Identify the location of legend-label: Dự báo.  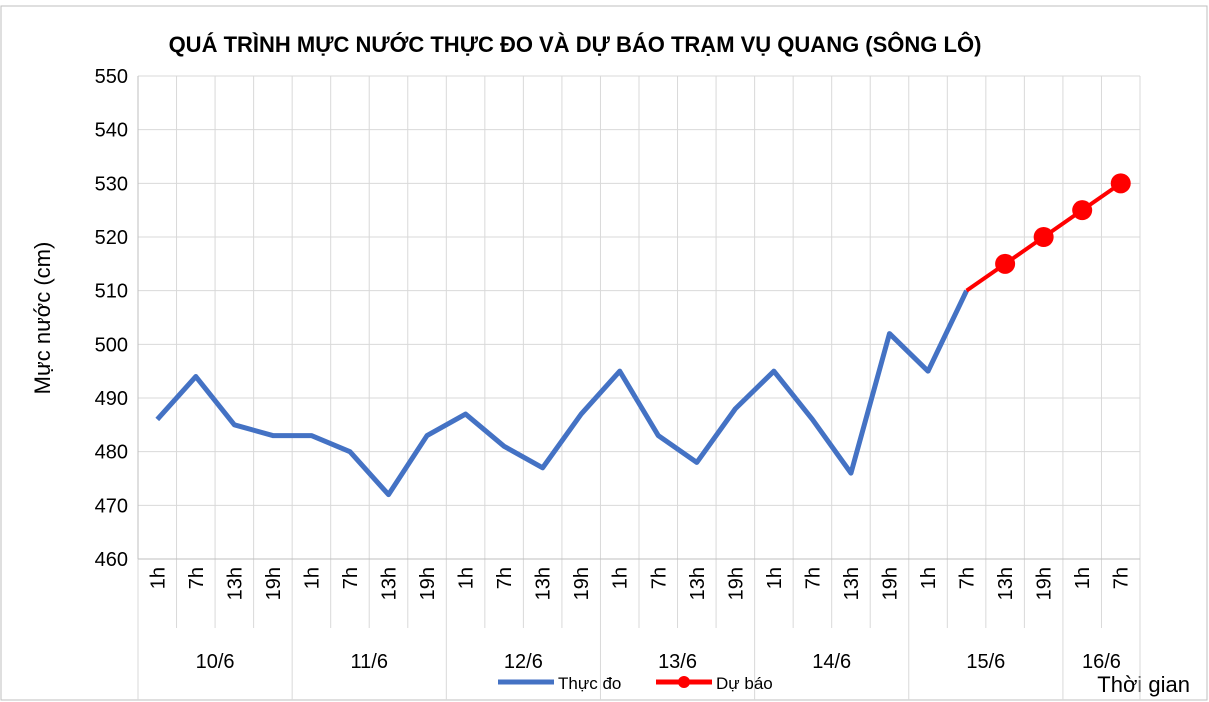
(744, 683).